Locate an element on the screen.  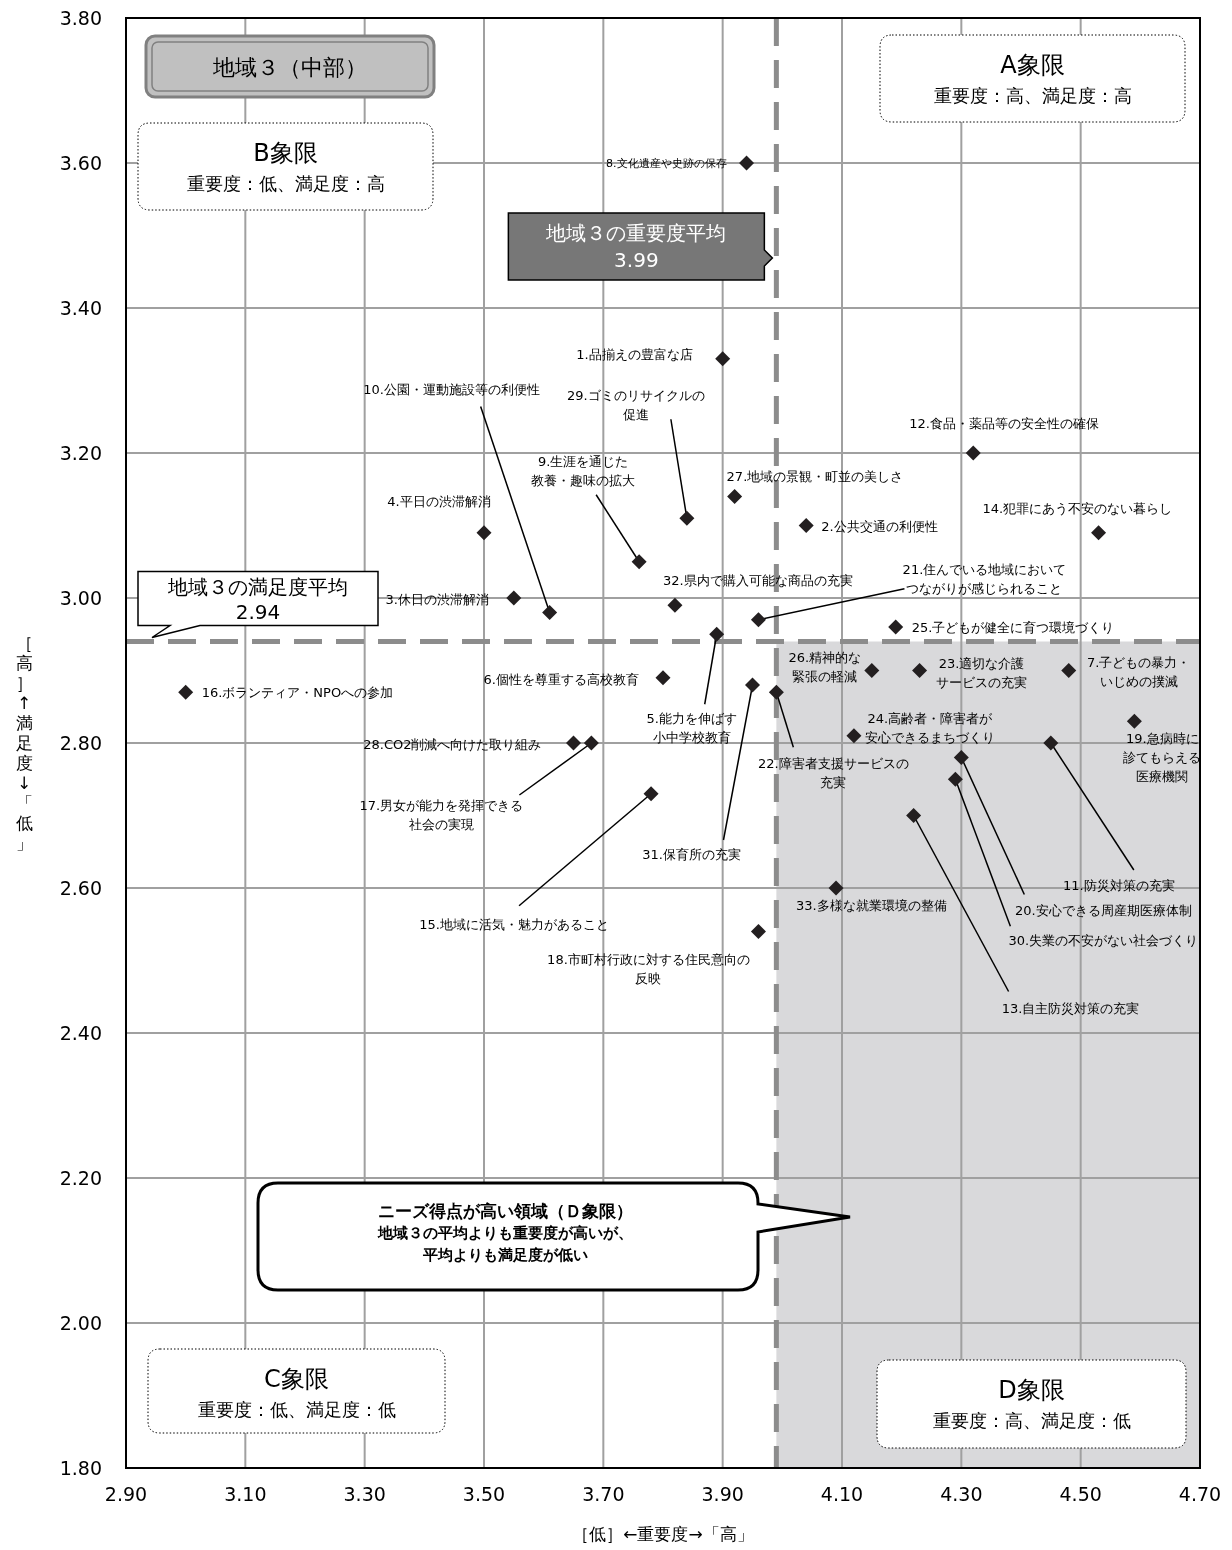
text: 10.公園・運動施設等の利便性 is located at coordinates (451, 388).